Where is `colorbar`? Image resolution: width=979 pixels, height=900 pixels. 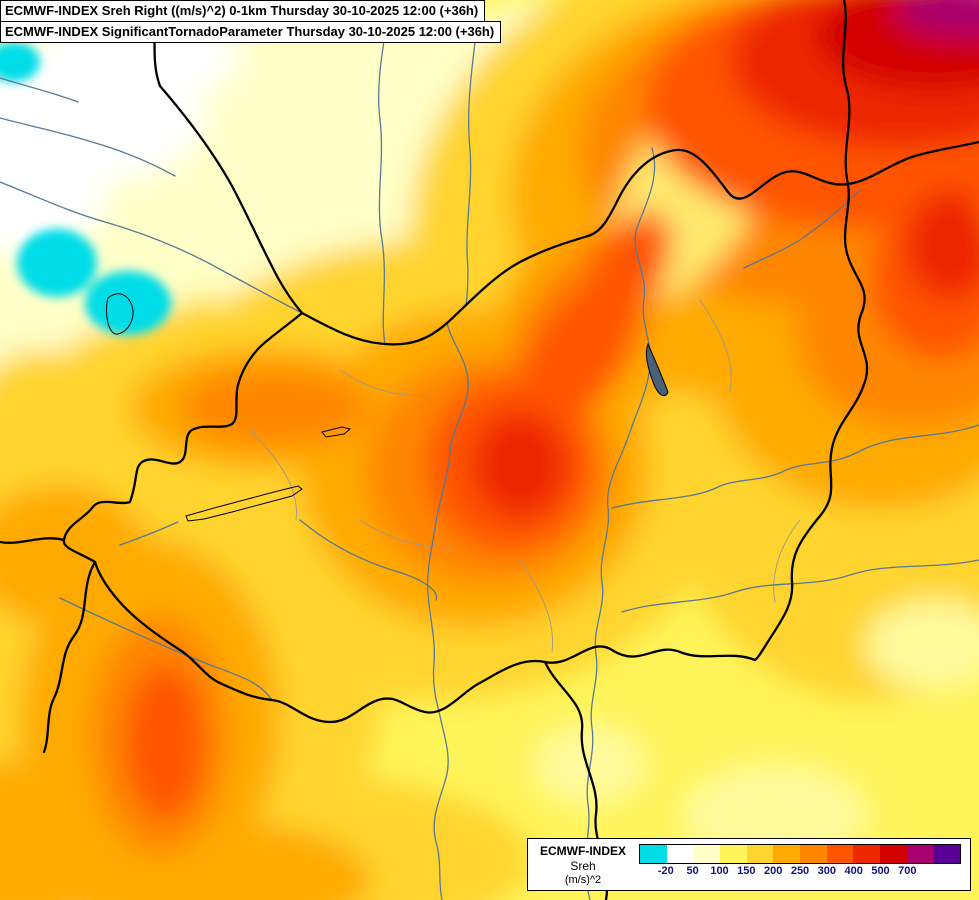 colorbar is located at coordinates (800, 854).